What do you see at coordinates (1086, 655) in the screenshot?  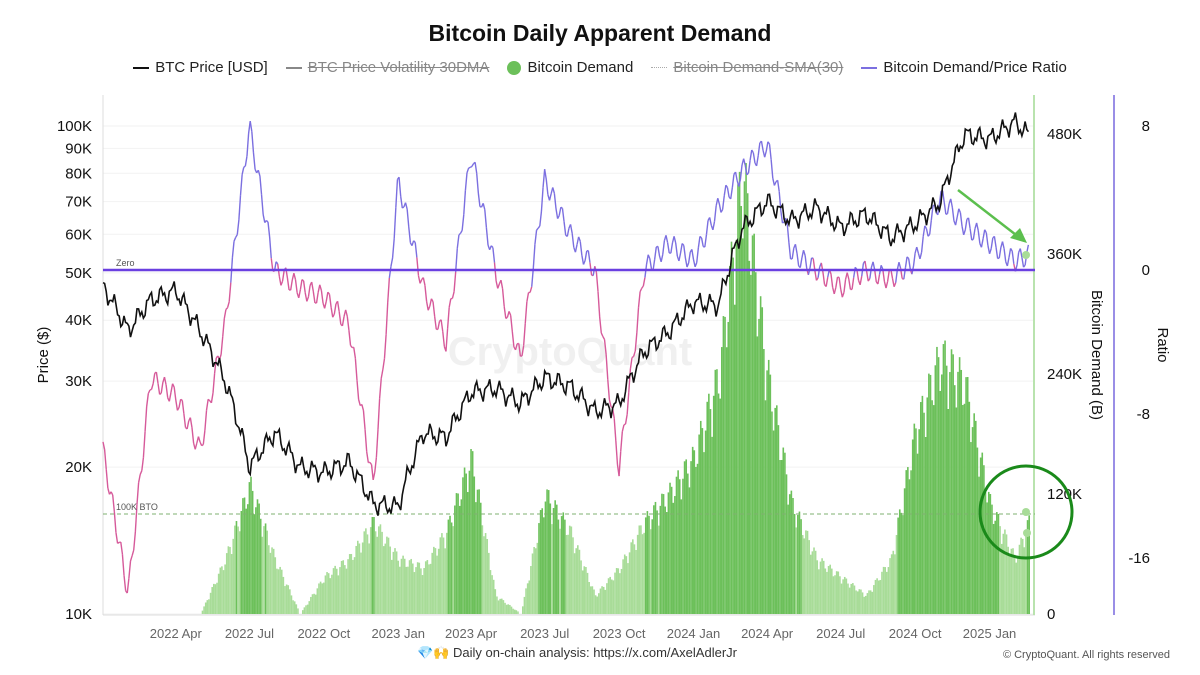 I see `copyright: © CryptoQuant. All rights reserved` at bounding box center [1086, 655].